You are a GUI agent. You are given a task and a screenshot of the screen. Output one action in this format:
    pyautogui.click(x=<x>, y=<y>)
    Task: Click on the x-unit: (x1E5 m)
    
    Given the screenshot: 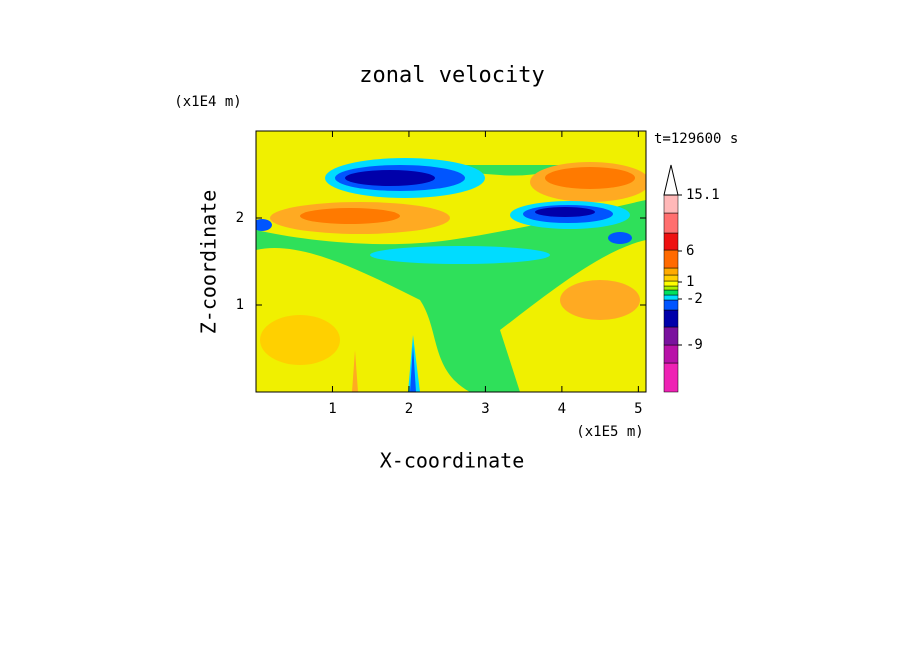 What is the action you would take?
    pyautogui.click(x=609, y=432)
    